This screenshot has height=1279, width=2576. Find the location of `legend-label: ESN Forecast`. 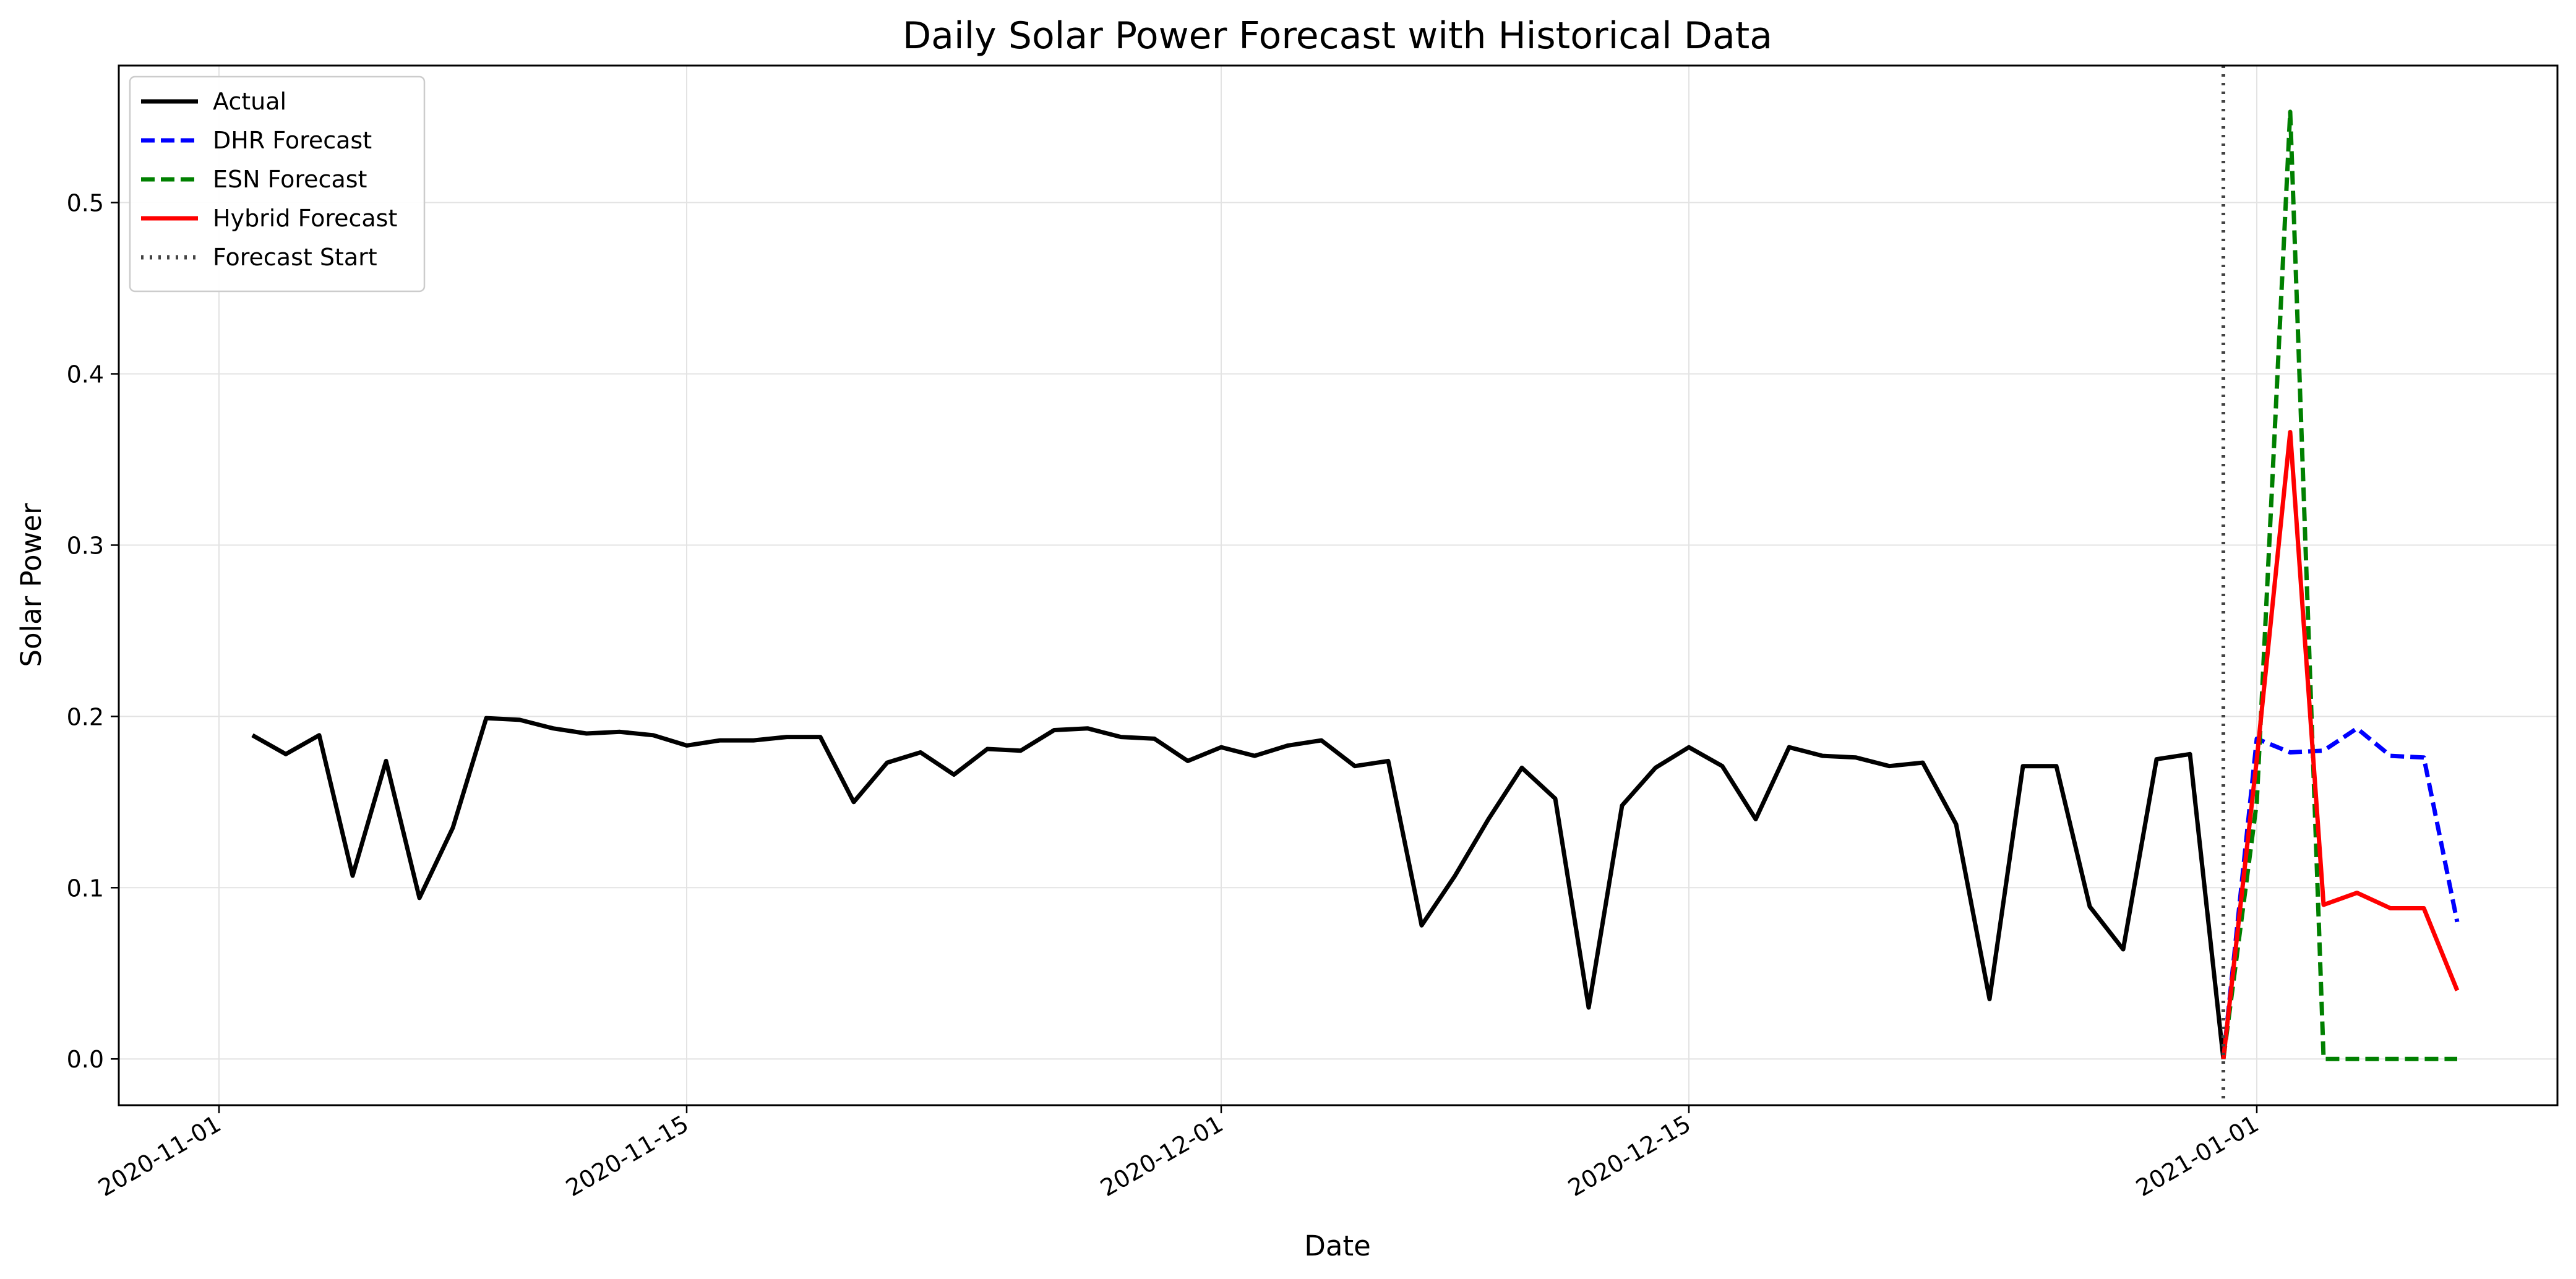

legend-label: ESN Forecast is located at coordinates (290, 179).